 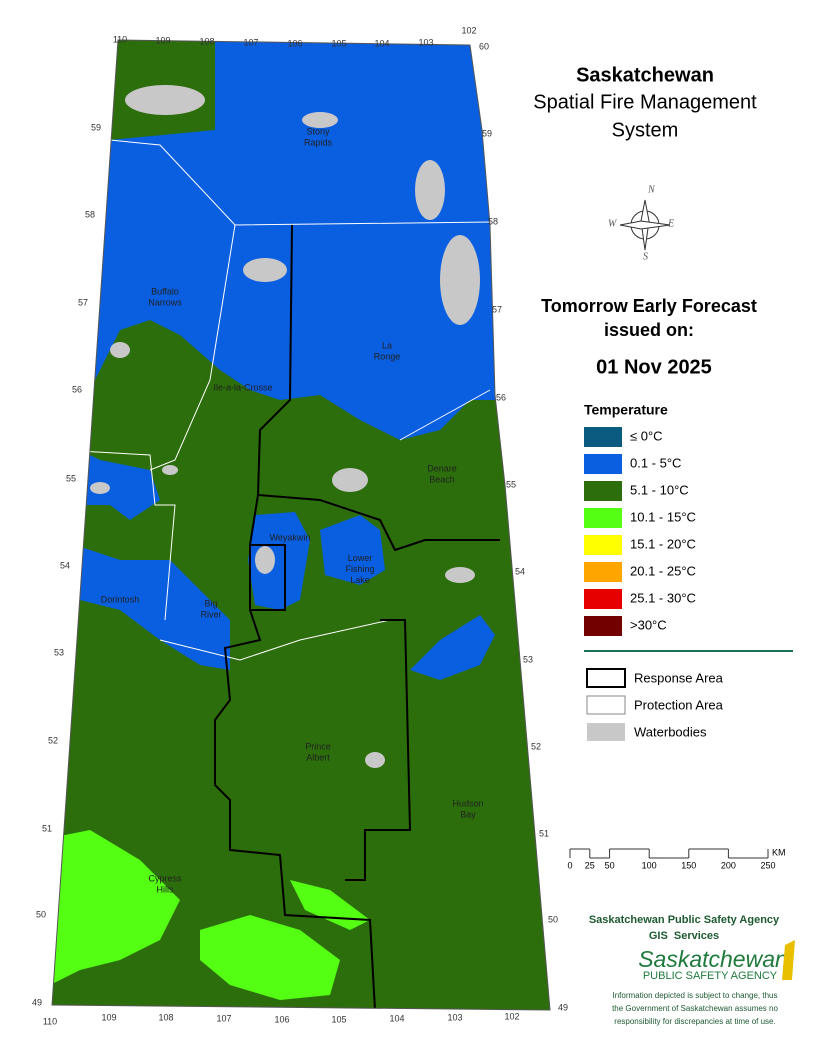 What do you see at coordinates (442, 474) in the screenshot?
I see `place-label: Denare Beach` at bounding box center [442, 474].